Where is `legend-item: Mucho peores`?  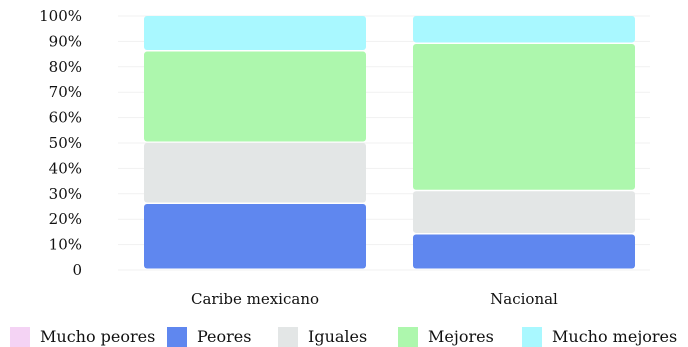
legend-item: Mucho peores is located at coordinates (82, 336).